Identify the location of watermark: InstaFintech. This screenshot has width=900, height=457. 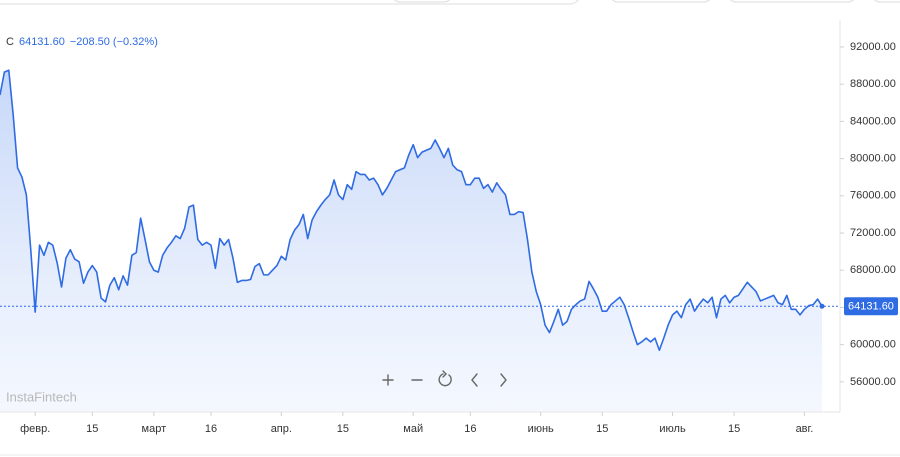
(41, 396).